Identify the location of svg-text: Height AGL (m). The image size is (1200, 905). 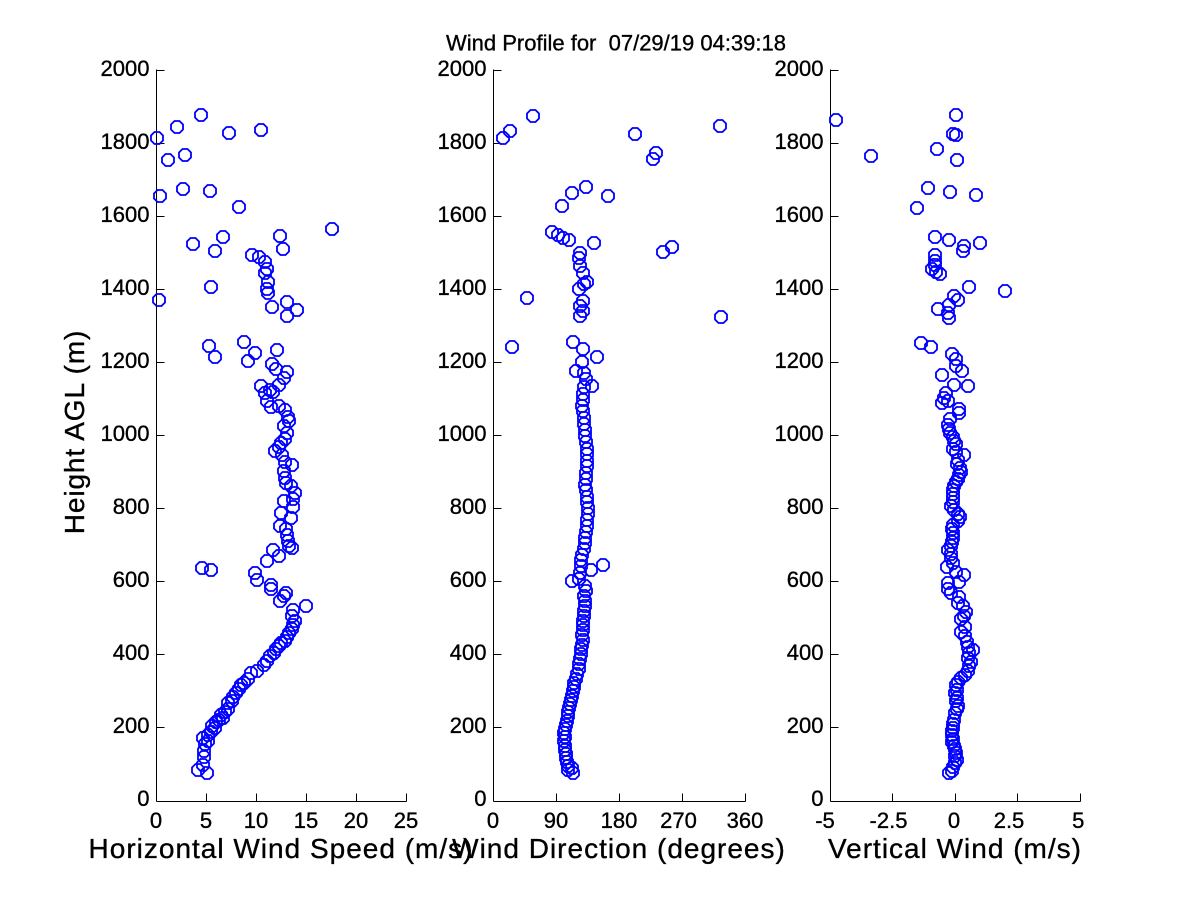
(74, 432).